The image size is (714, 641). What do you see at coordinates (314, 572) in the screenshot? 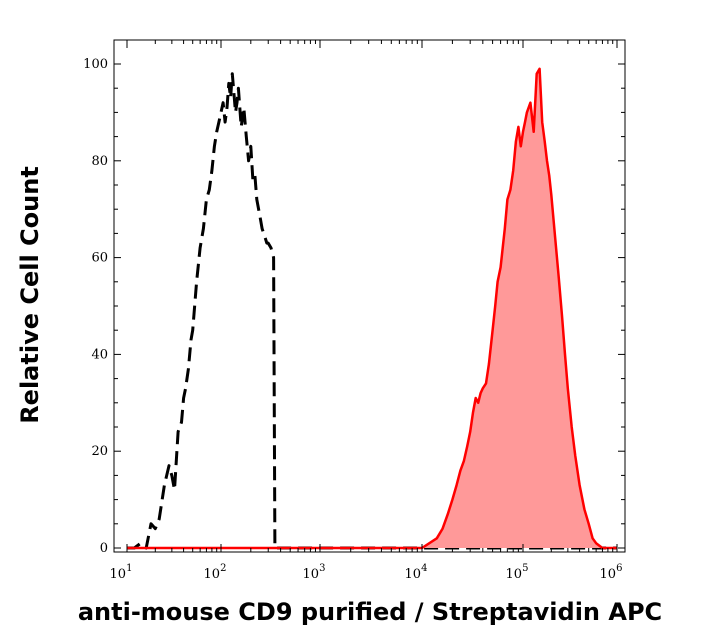
I see `x-tick-label: 10³` at bounding box center [314, 572].